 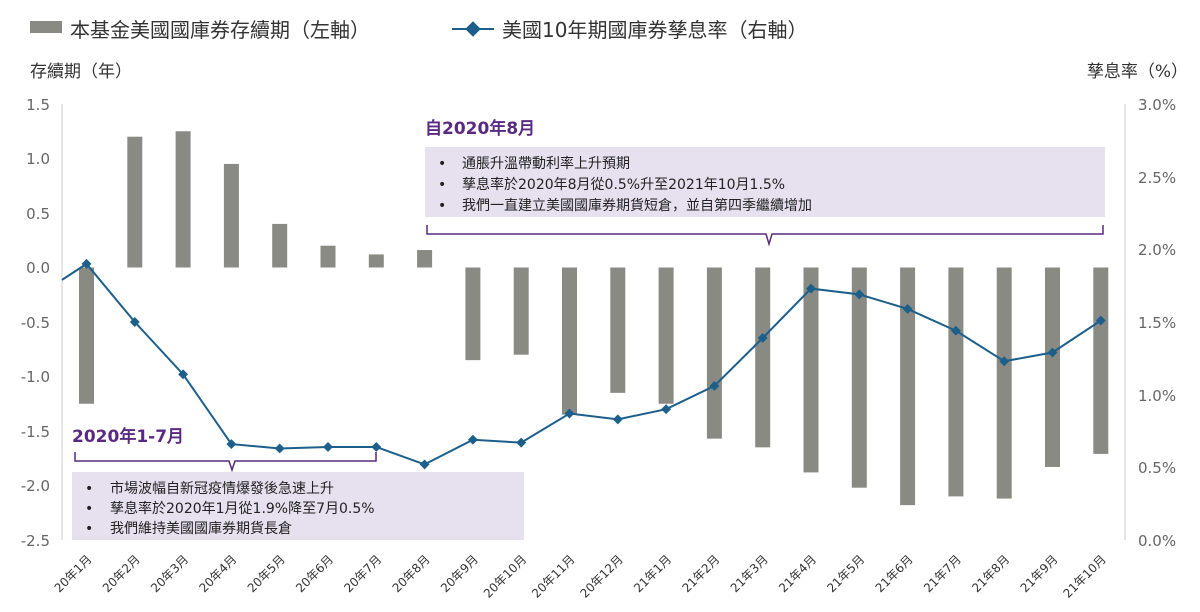 What do you see at coordinates (266, 573) in the screenshot?
I see `x-tick-label: 20年5月` at bounding box center [266, 573].